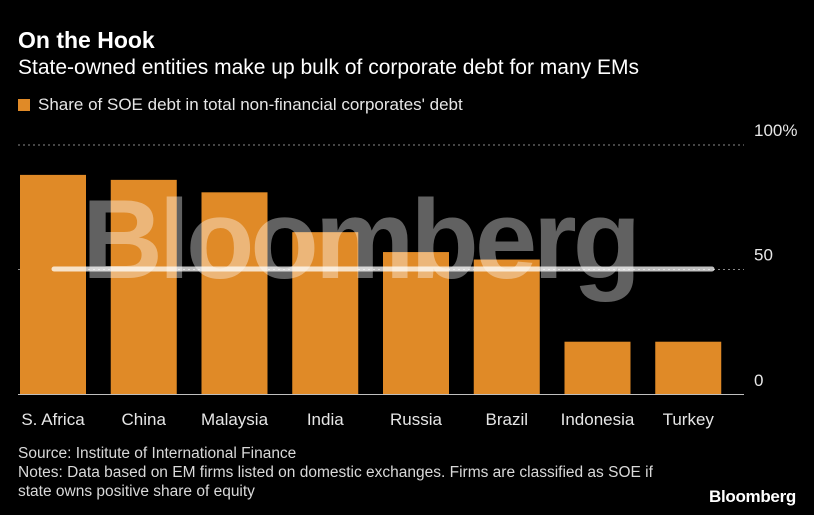 The image size is (814, 515). Describe the element at coordinates (325, 419) in the screenshot. I see `x-tick-label: India` at that location.